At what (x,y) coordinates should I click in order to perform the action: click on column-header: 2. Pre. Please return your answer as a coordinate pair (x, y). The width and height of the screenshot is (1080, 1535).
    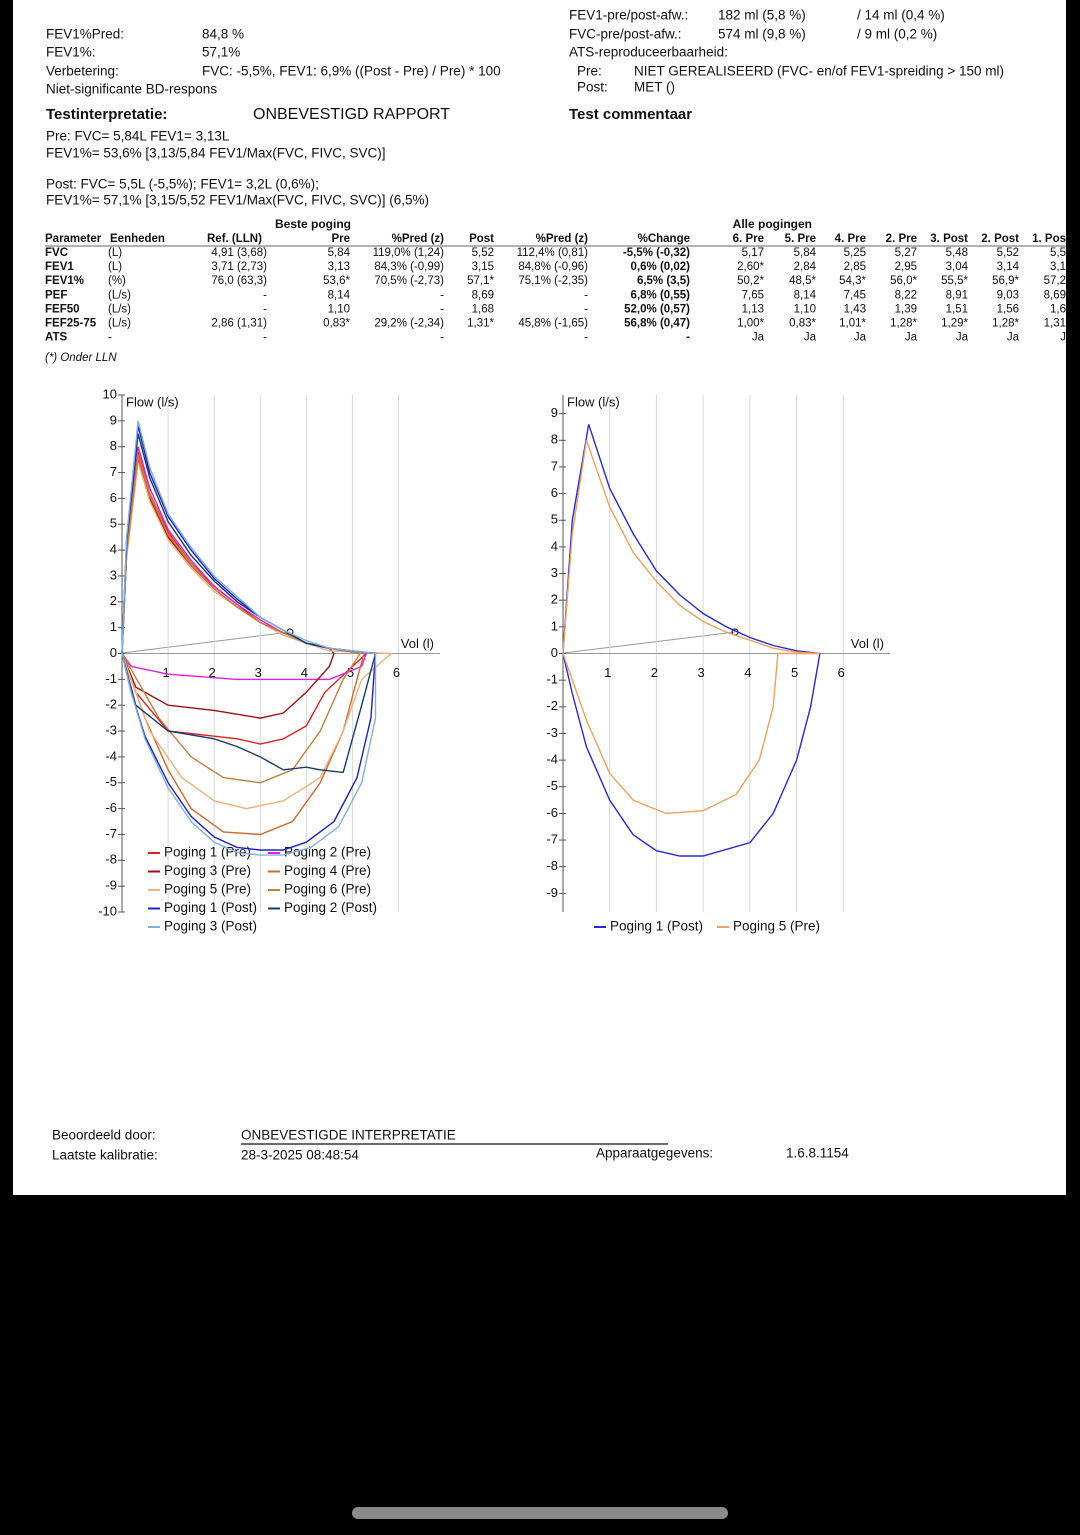
    Looking at the image, I should click on (901, 239).